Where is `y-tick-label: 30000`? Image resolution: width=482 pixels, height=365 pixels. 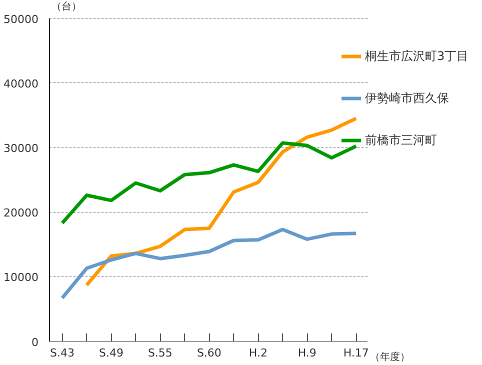
y-tick-label: 30000 is located at coordinates (21, 148).